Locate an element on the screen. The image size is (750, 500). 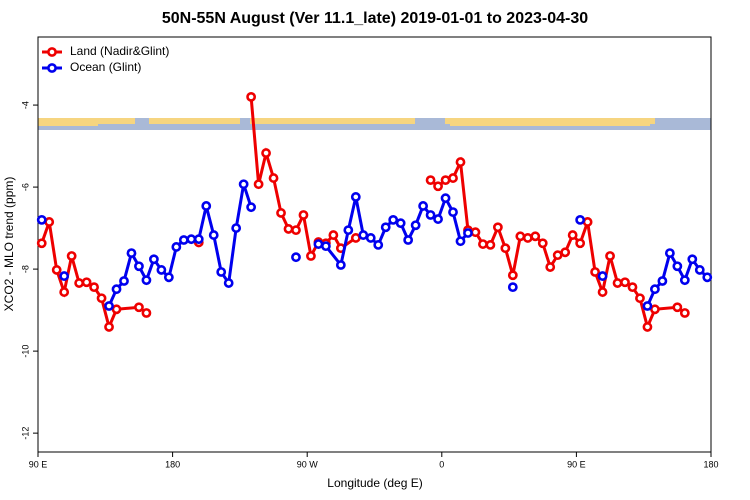
y-tick-label: -6 is located at coordinates (25, 187).